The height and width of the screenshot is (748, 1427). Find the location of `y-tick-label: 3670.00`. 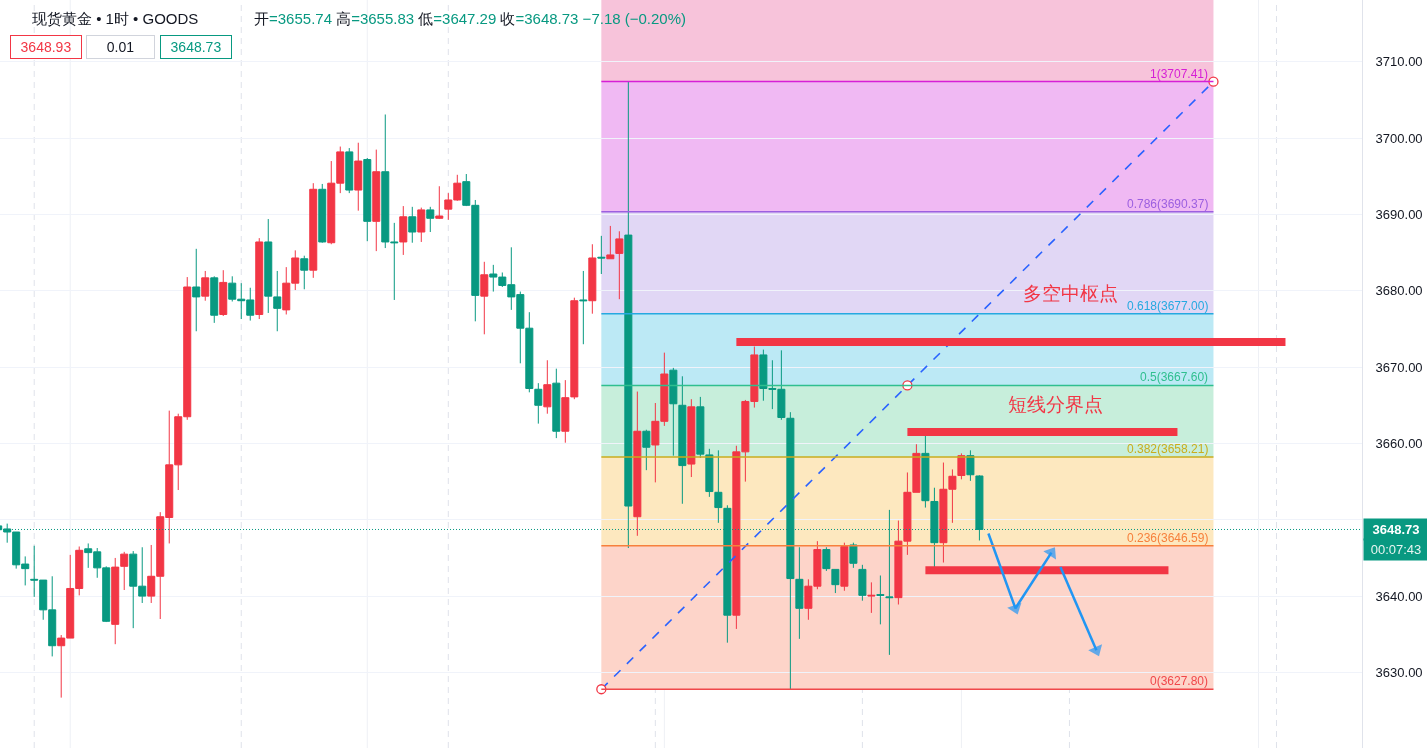

y-tick-label: 3670.00 is located at coordinates (1399, 367).